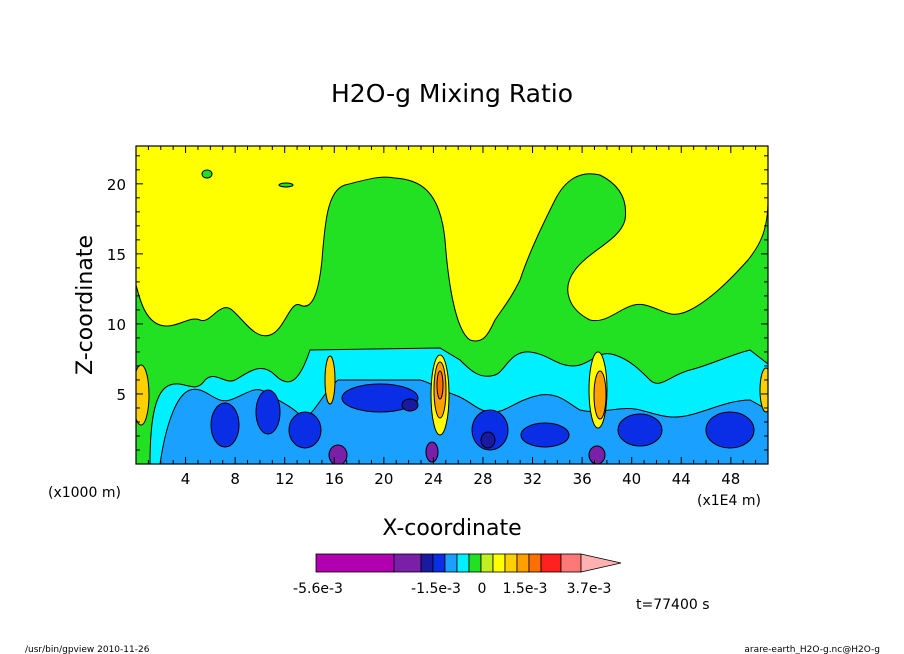 Image resolution: width=904 pixels, height=654 pixels. I want to click on footer-right: arare-earth_H2O-g.nc@H2O-g, so click(812, 649).